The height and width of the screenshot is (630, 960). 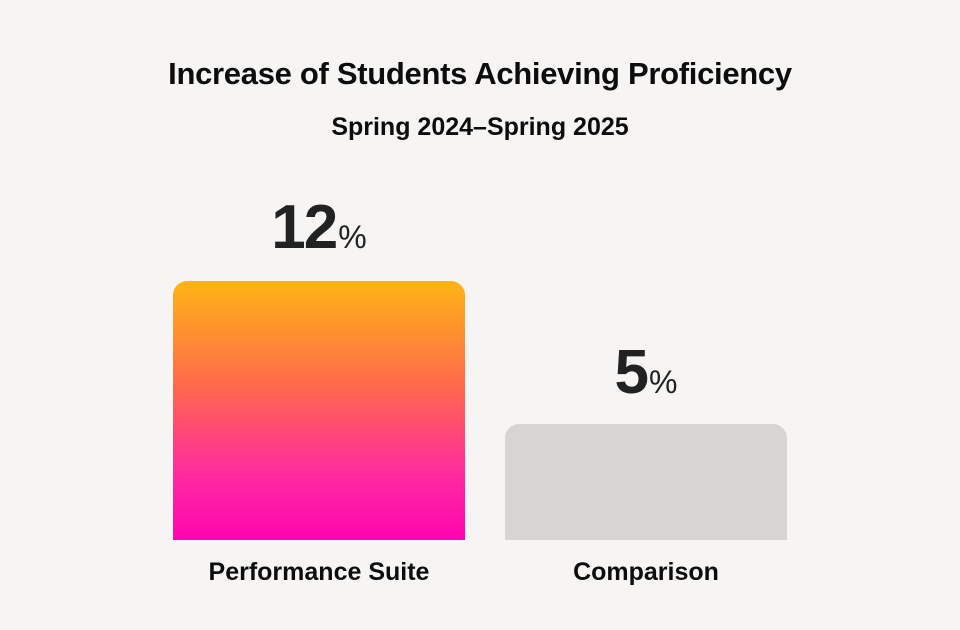 I want to click on bar-performance-suite, so click(x=319, y=410).